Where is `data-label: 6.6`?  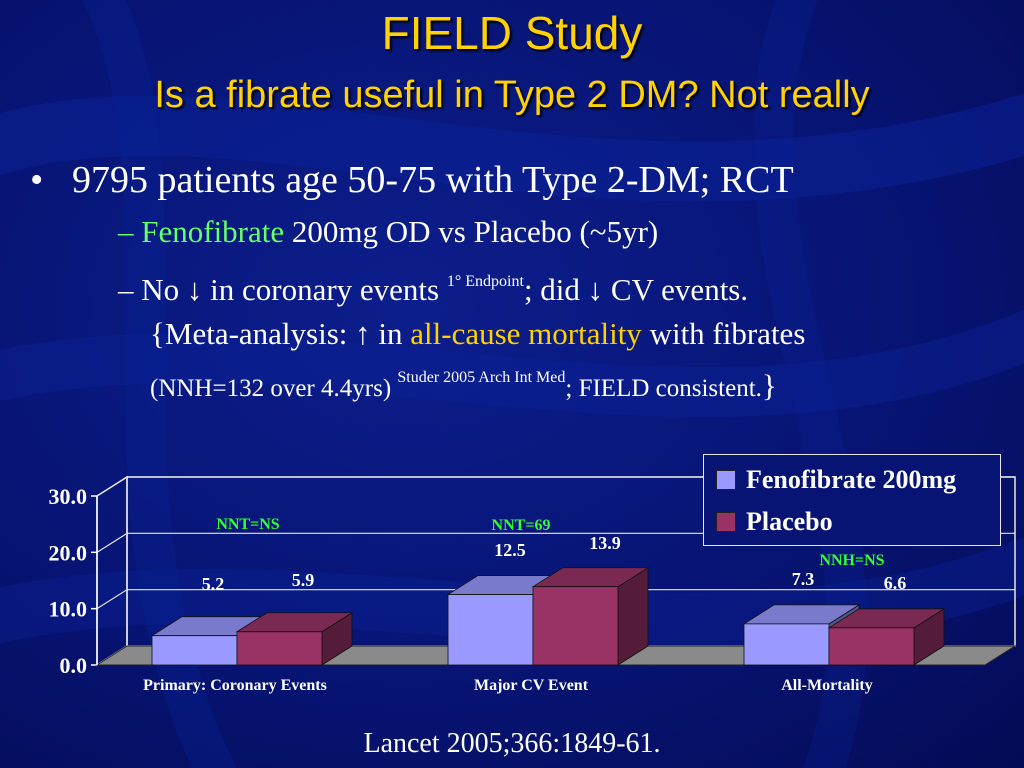
data-label: 6.6 is located at coordinates (895, 583).